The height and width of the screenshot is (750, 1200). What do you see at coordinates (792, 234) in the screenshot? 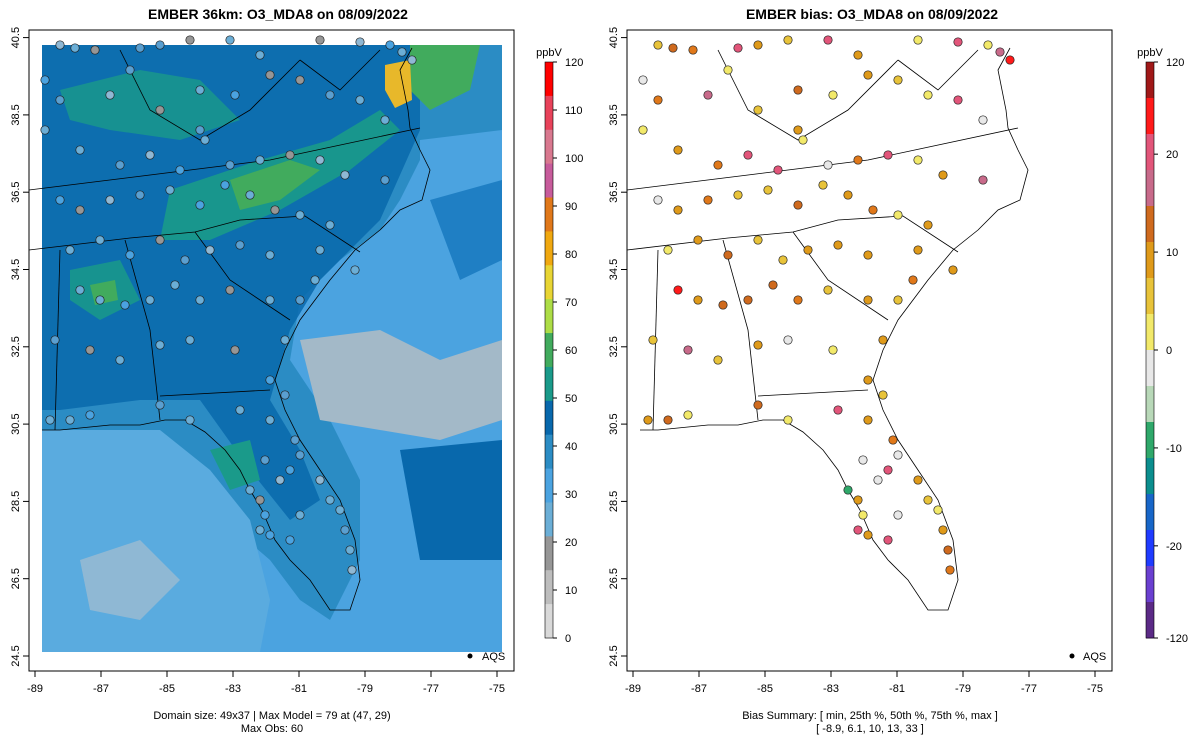
I see `nc-sc-ga-border` at bounding box center [792, 234].